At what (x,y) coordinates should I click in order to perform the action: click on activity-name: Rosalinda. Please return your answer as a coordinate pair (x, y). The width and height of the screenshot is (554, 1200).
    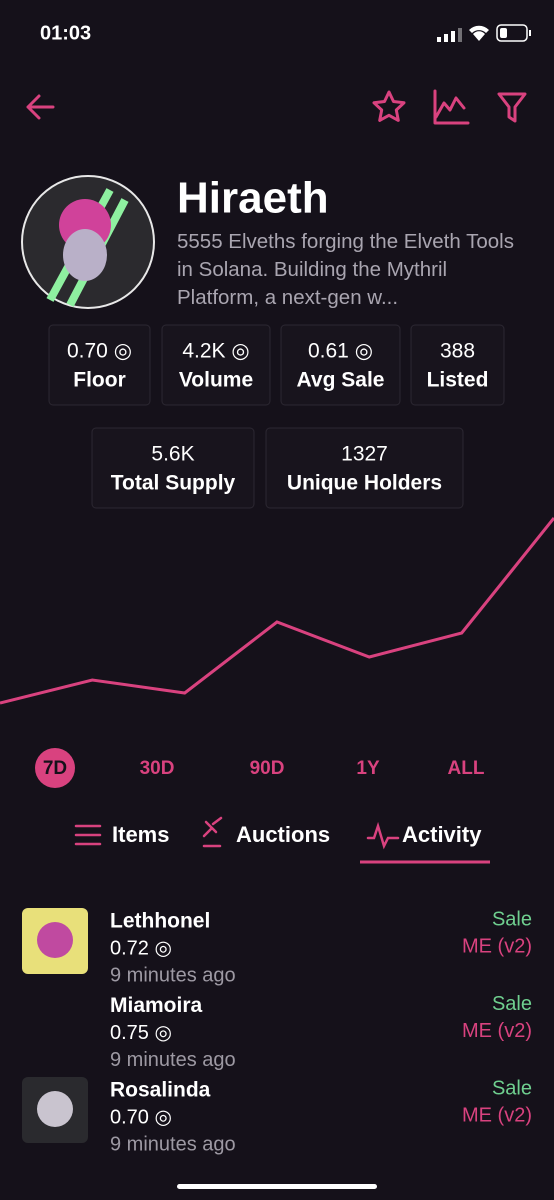
    Looking at the image, I should click on (160, 1090).